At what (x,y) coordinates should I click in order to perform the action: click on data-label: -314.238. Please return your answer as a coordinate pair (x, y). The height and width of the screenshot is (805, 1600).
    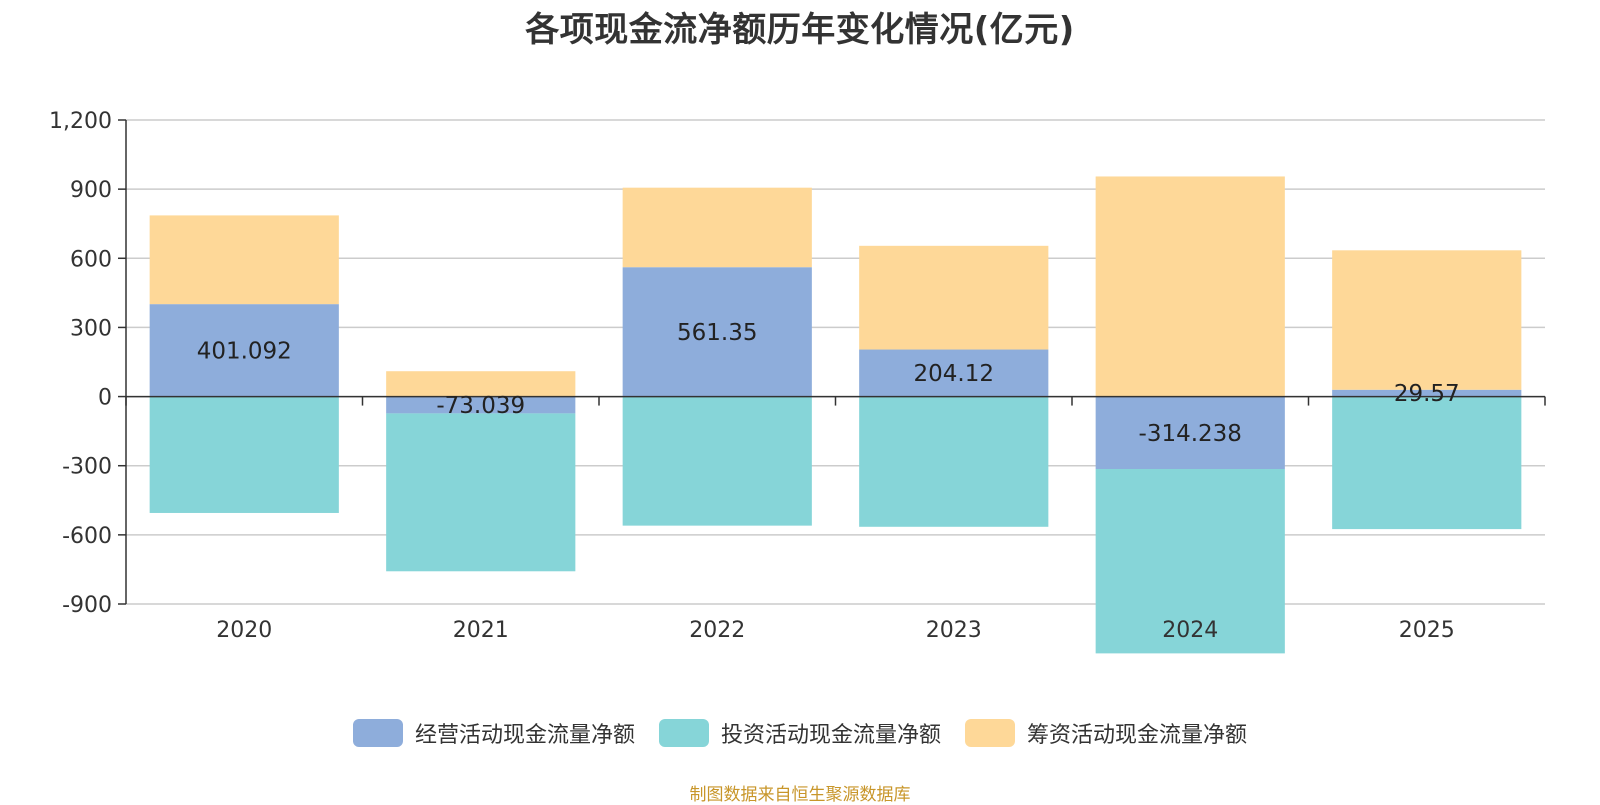
    Looking at the image, I should click on (1190, 434).